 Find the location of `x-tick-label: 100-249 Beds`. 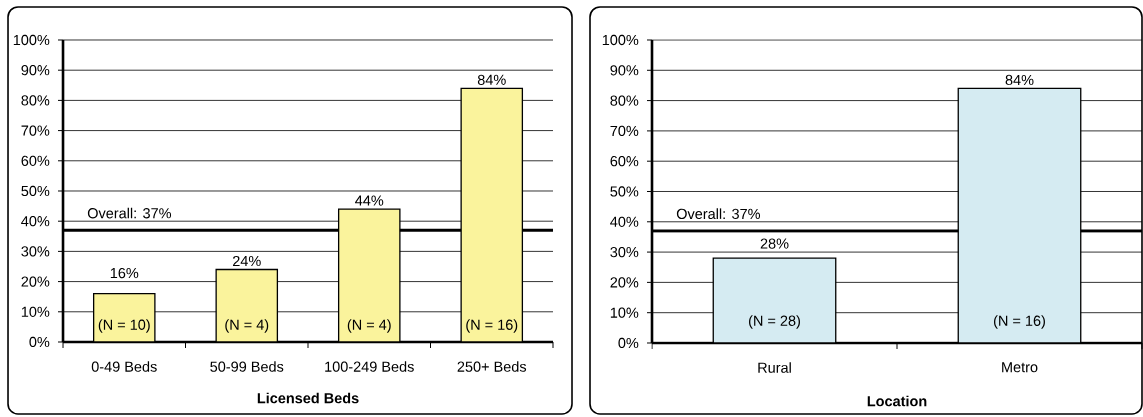

x-tick-label: 100-249 Beds is located at coordinates (369, 366).